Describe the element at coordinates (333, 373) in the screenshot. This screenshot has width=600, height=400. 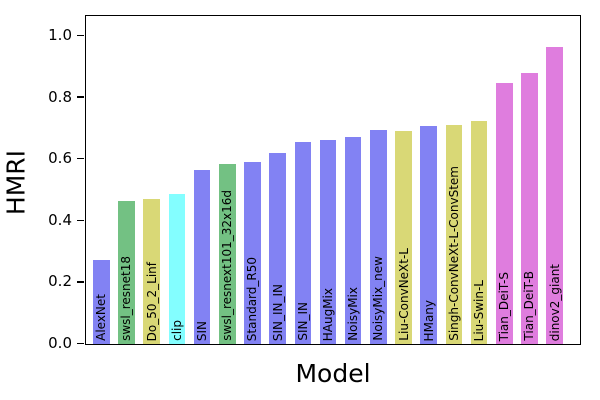
I see `x-axis-label: Model` at that location.